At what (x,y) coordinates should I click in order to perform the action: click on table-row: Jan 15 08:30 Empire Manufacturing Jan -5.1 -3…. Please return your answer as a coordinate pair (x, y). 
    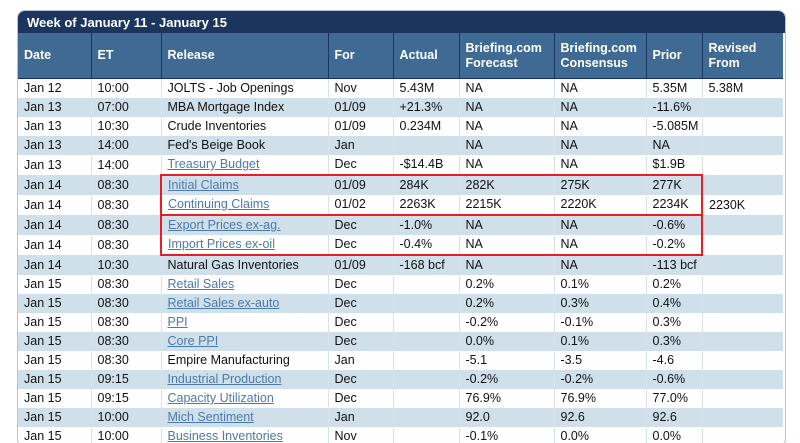
    Looking at the image, I should click on (400, 360).